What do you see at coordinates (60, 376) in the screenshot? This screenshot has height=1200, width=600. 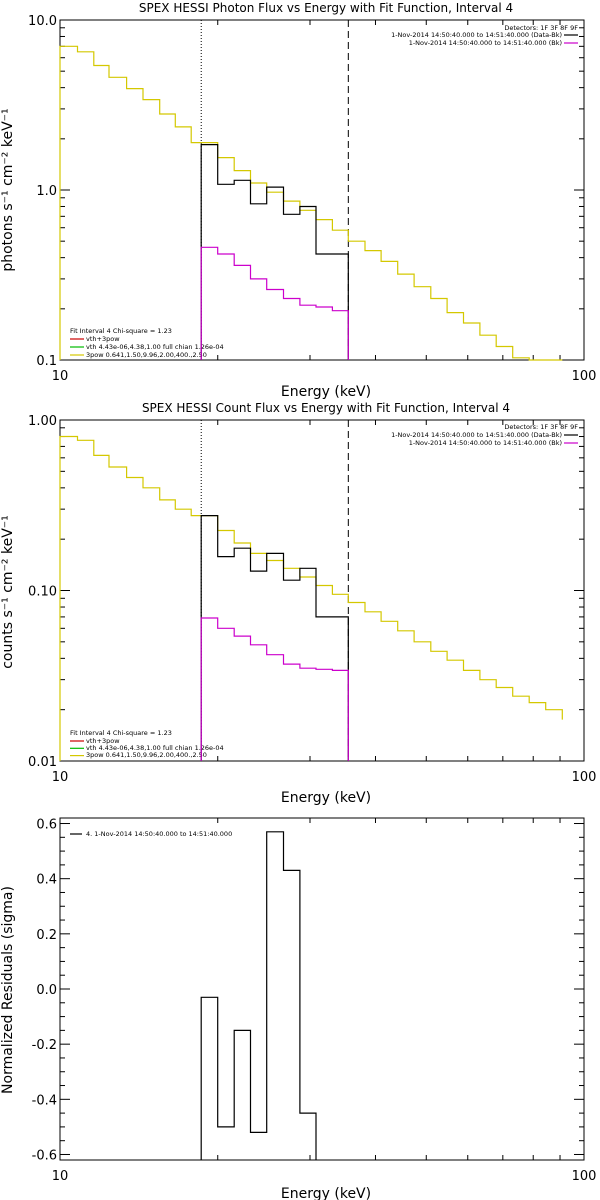 I see `photon-flux-x-tick-label: 10` at bounding box center [60, 376].